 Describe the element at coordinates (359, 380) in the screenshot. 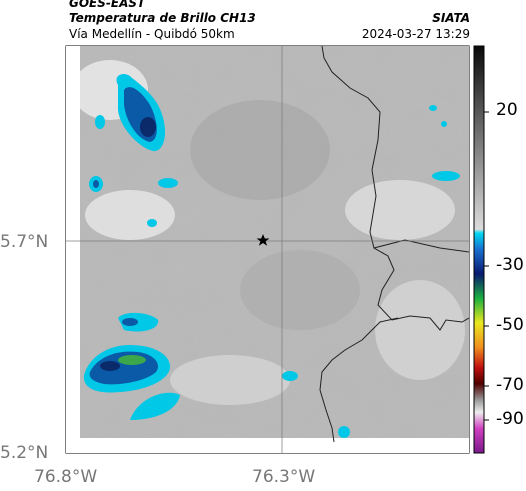

I see `department-boundary-south` at that location.